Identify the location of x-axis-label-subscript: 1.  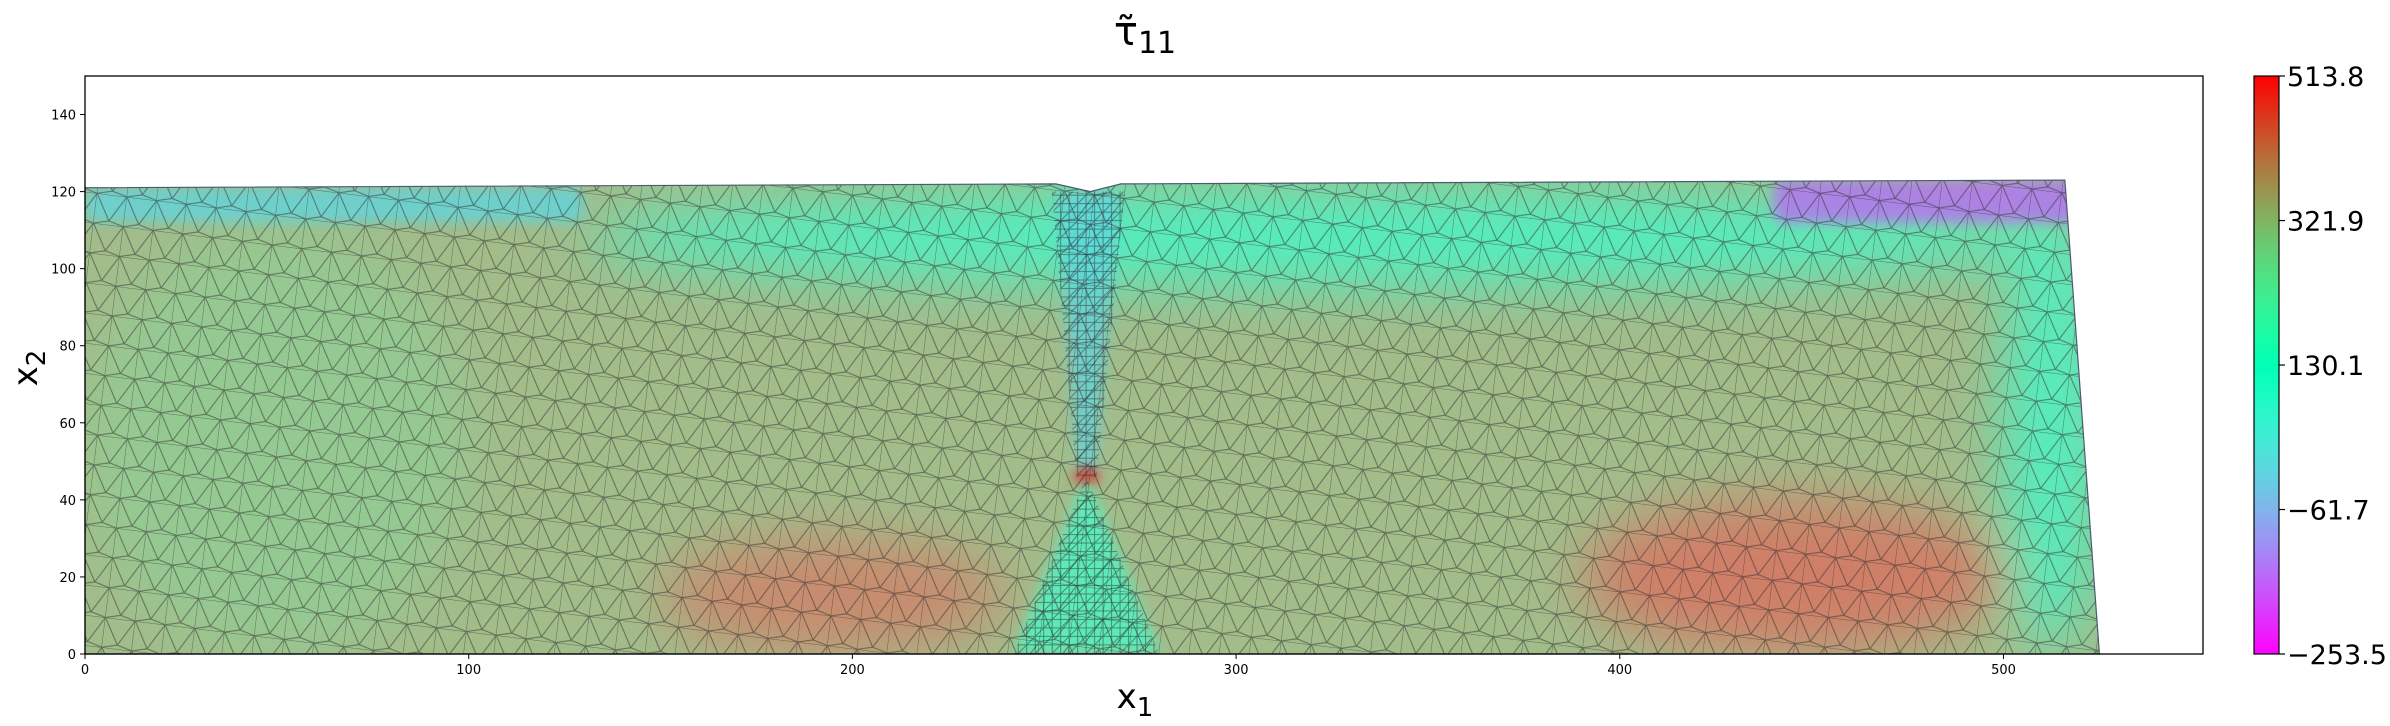
(1145, 708).